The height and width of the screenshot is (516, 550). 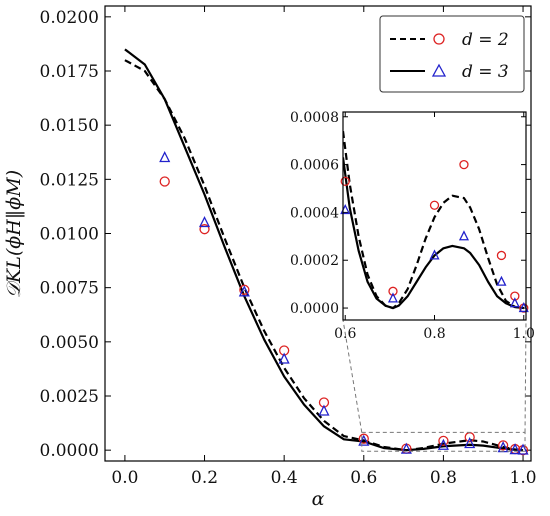 What do you see at coordinates (363, 478) in the screenshot?
I see `x-tick-label: 0.6` at bounding box center [363, 478].